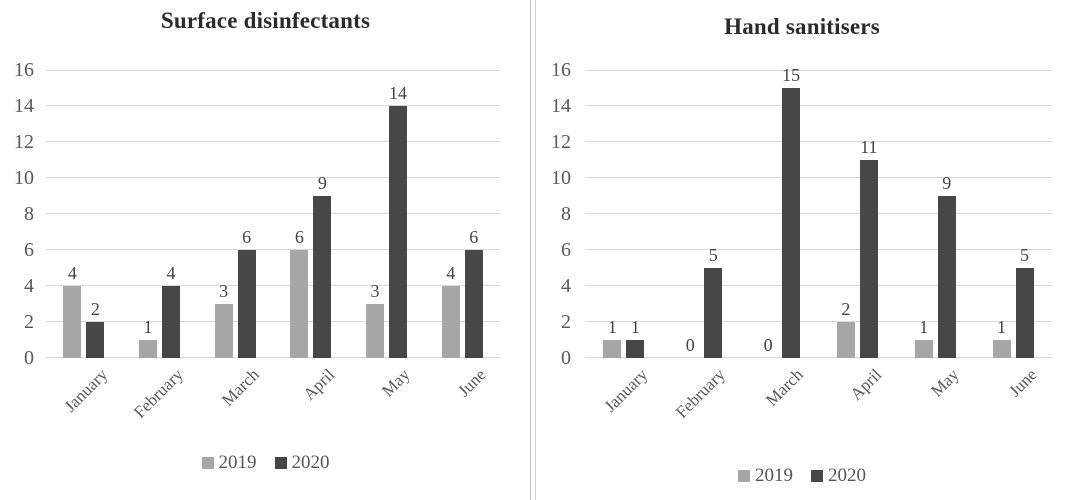 Image resolution: width=1067 pixels, height=500 pixels. Describe the element at coordinates (869, 147) in the screenshot. I see `bar-value-label: 11` at that location.